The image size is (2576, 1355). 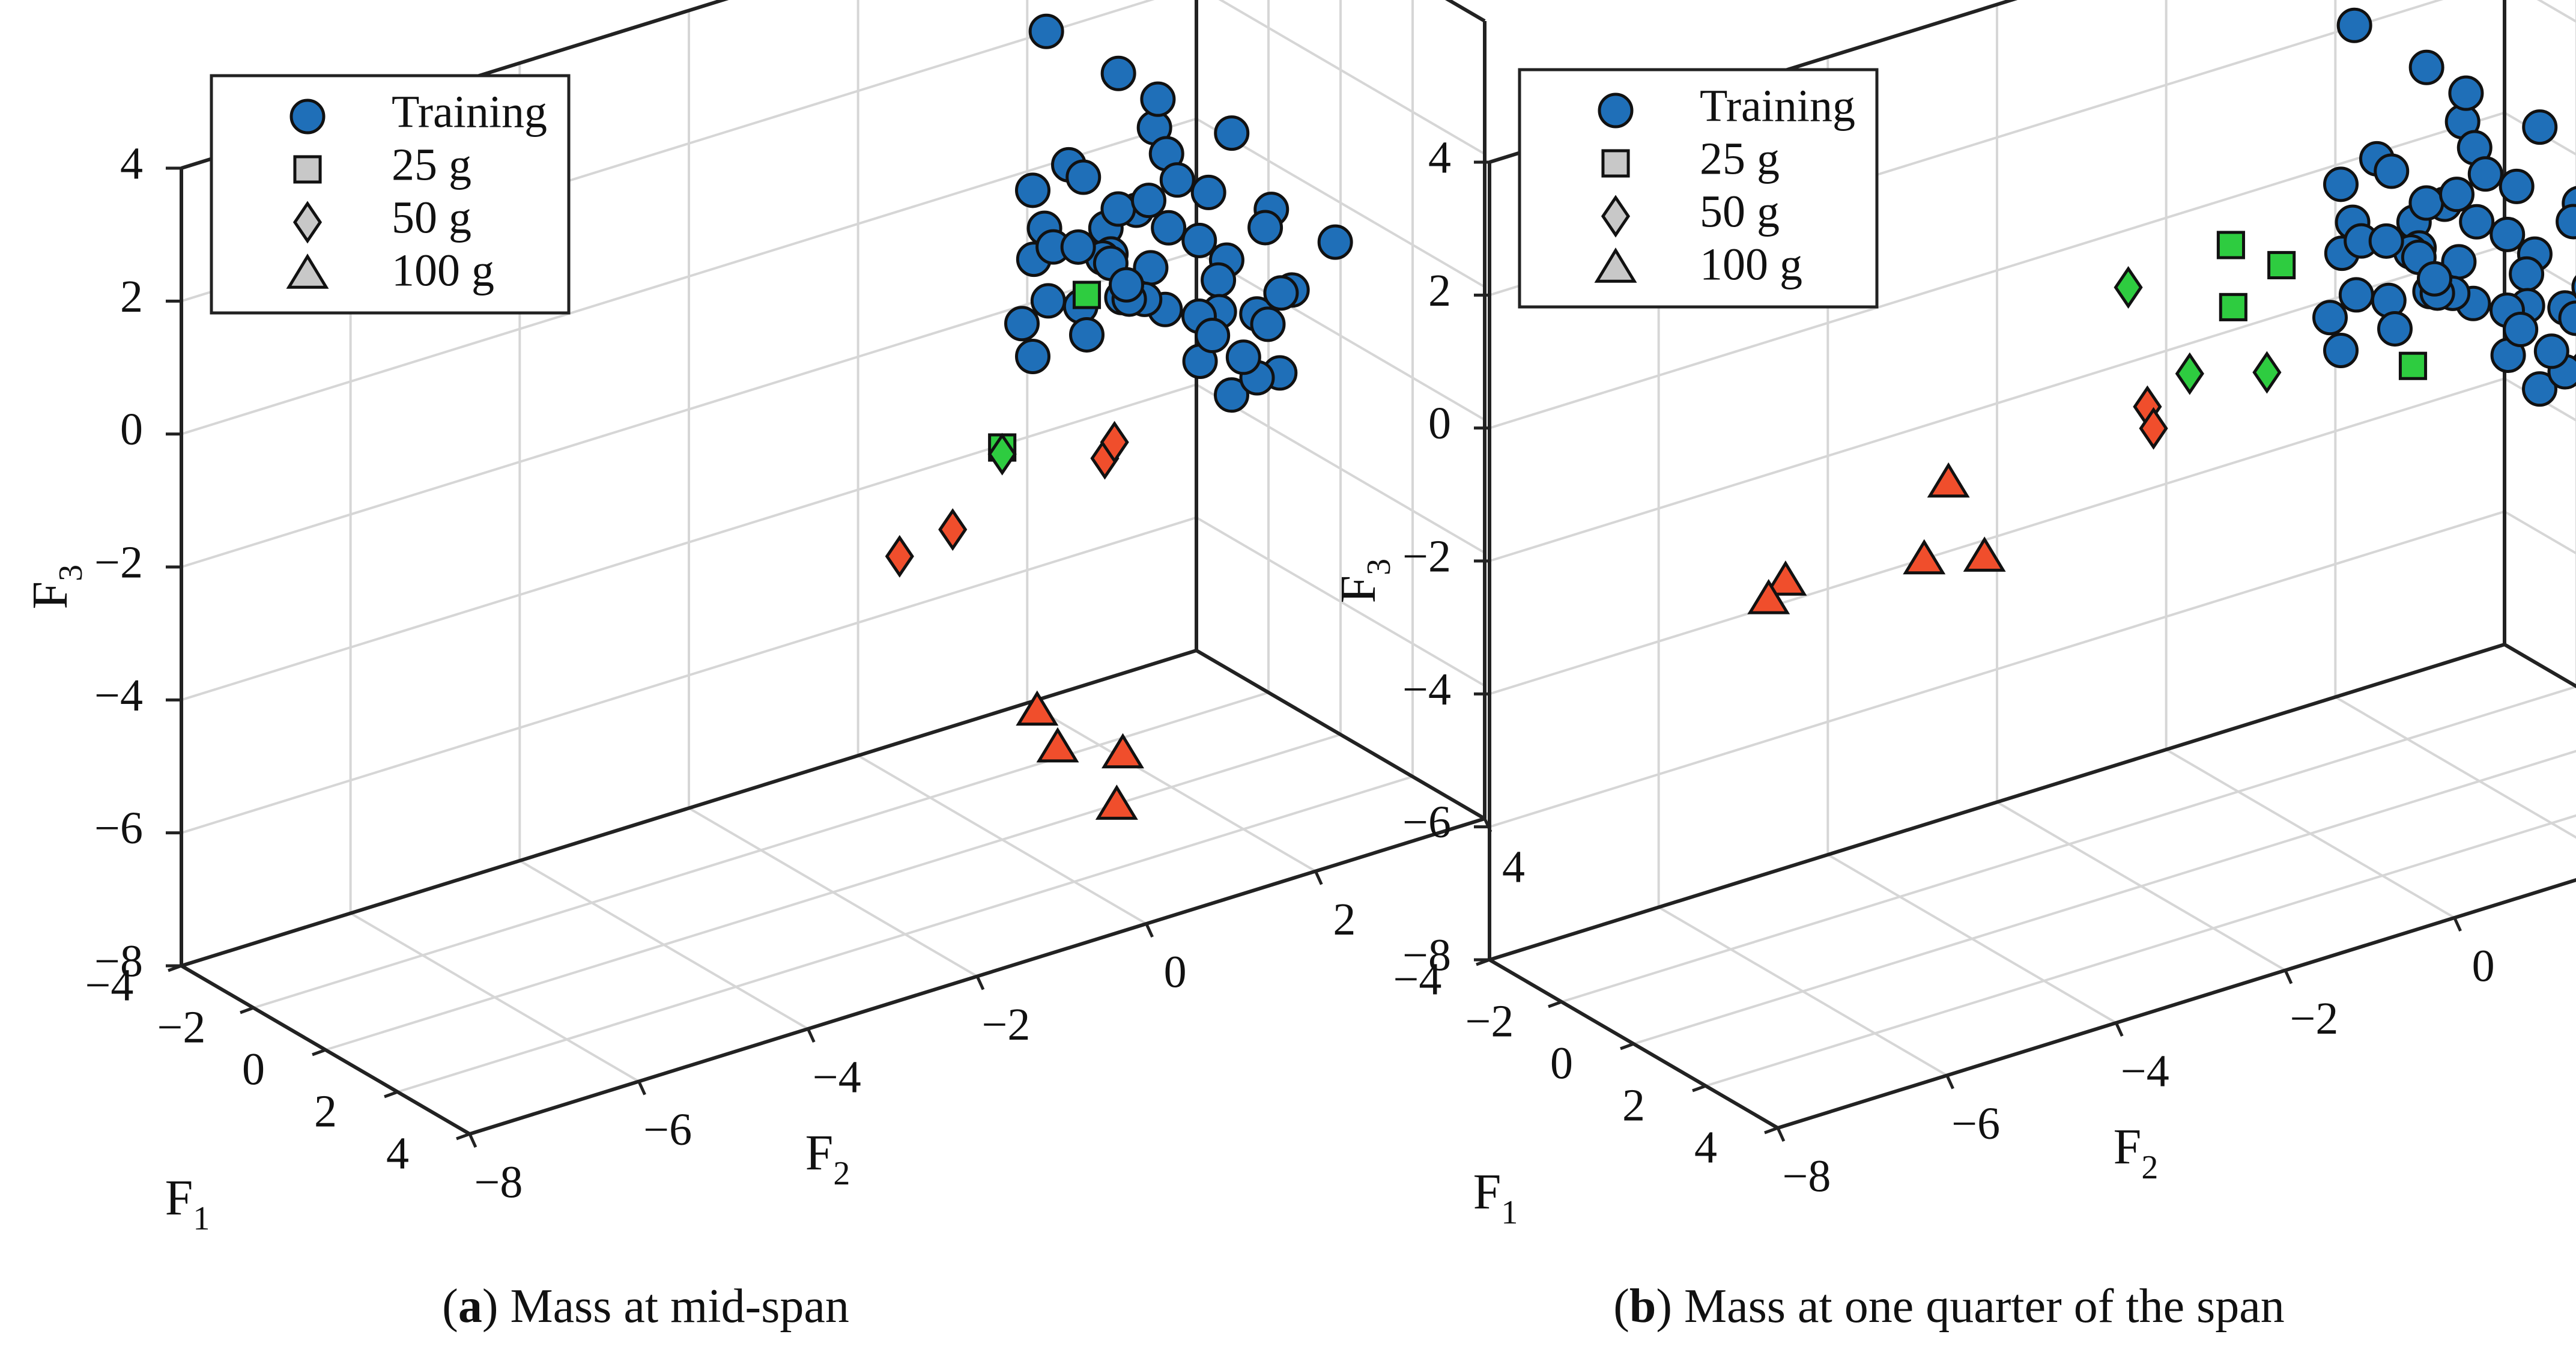 What do you see at coordinates (118, 696) in the screenshot?
I see `z-tick-label: −4` at bounding box center [118, 696].